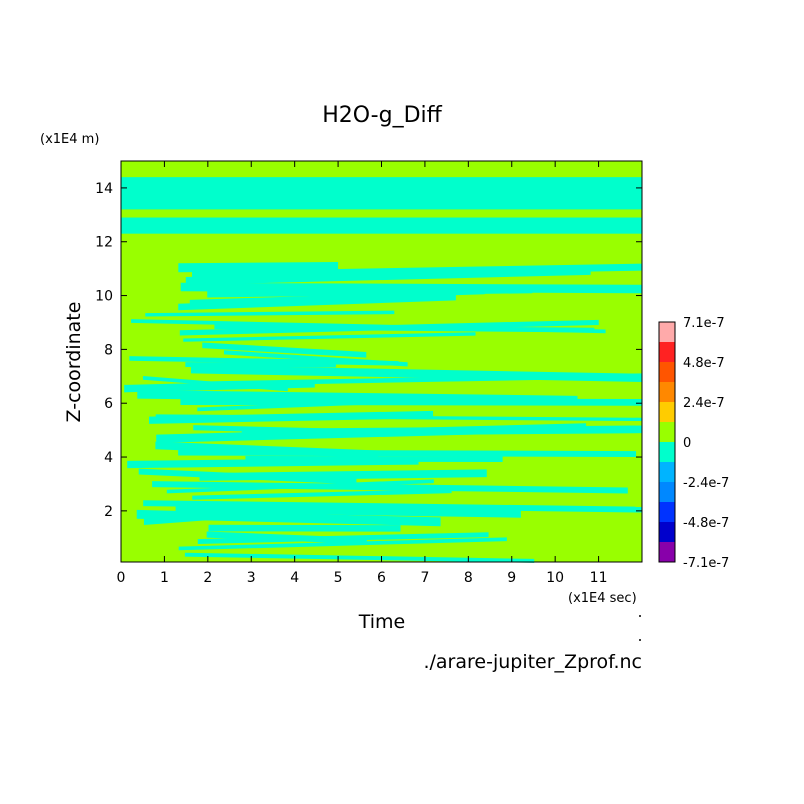  What do you see at coordinates (693, 443) in the screenshot?
I see `colorbar: -7.1e-7 -4.8e-7 -2.4e-7 0 2.4e-7 4.8e-7 7.1e-7` at bounding box center [693, 443].